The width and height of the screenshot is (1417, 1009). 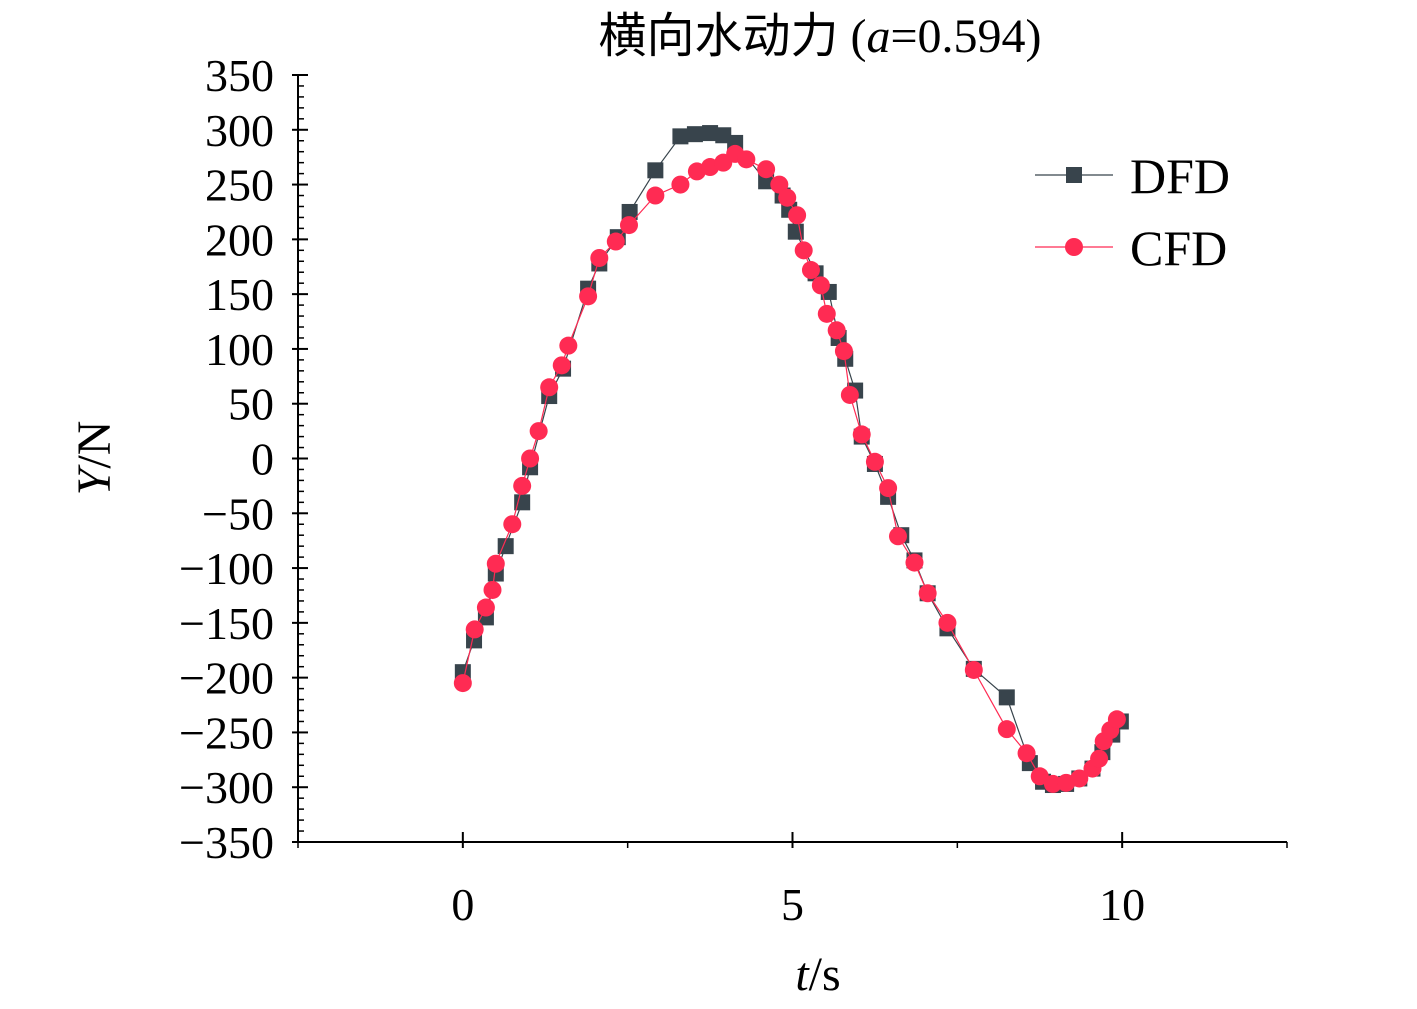 What do you see at coordinates (792, 904) in the screenshot?
I see `x-tick-label: 5` at bounding box center [792, 904].